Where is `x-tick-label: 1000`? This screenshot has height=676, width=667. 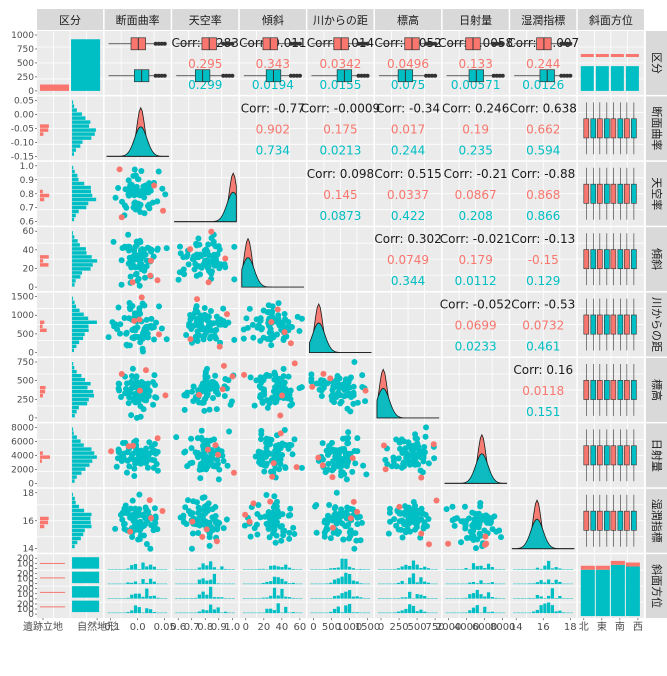
x-tick-label: 1000 is located at coordinates (349, 627).